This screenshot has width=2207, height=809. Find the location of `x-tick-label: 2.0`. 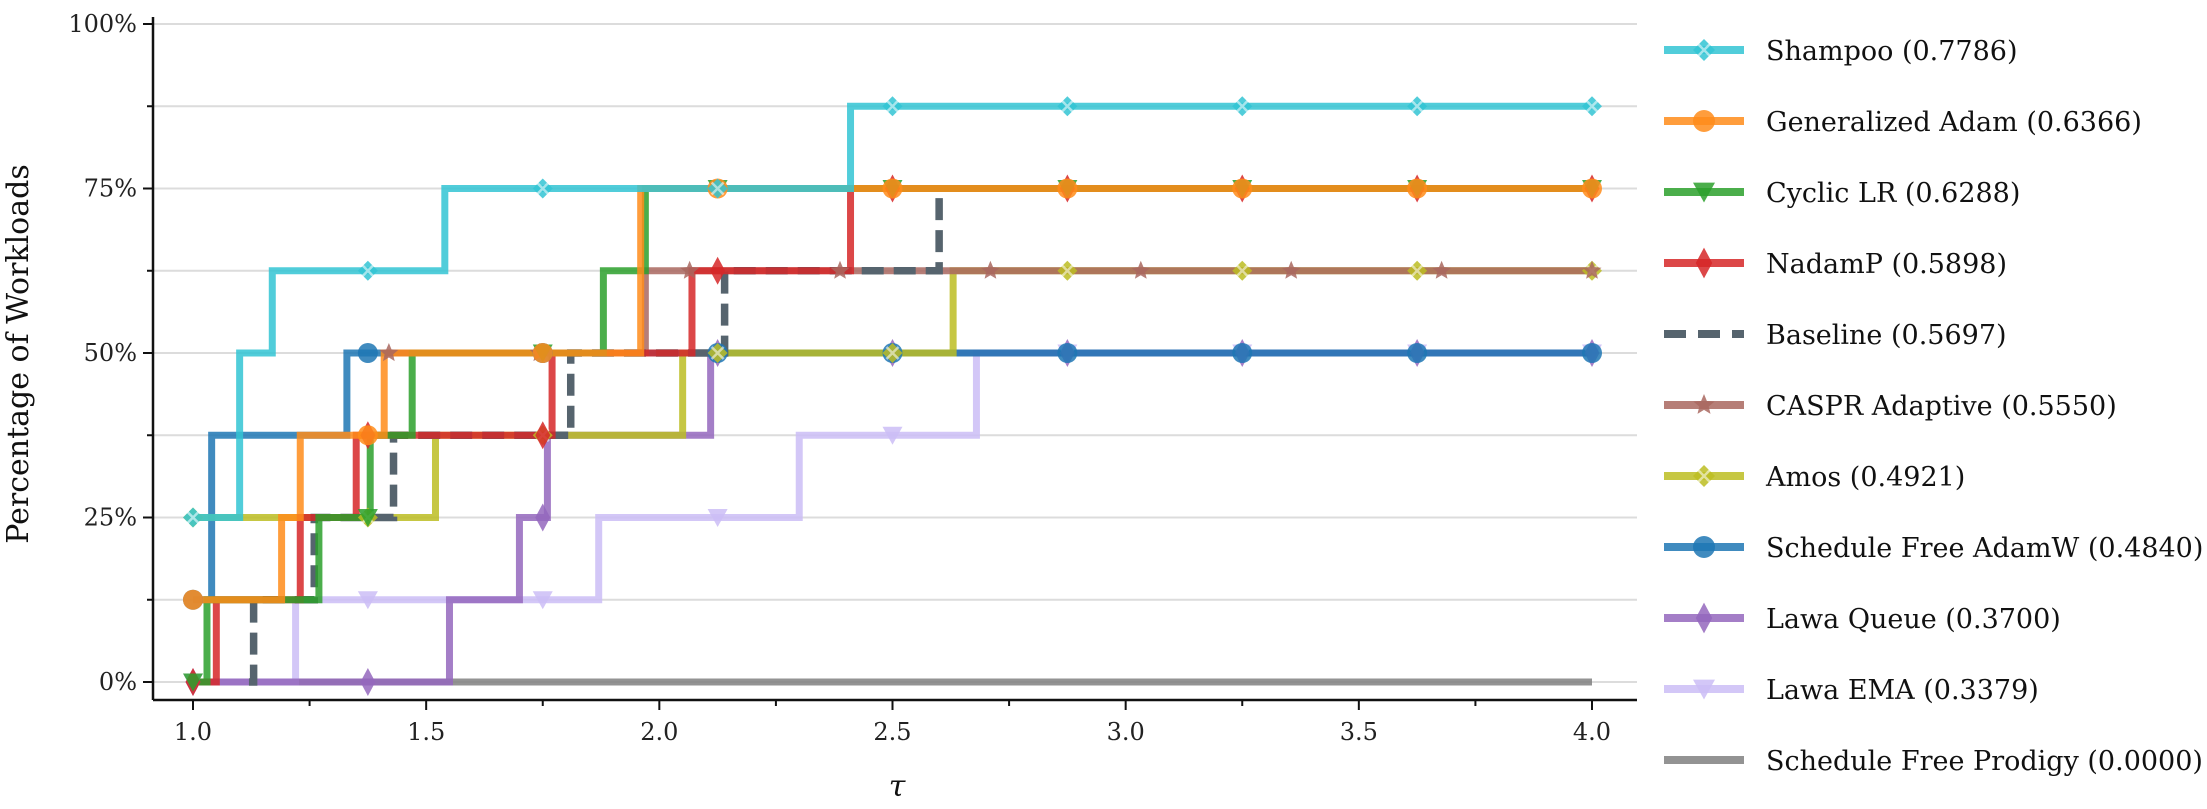

x-tick-label: 2.0 is located at coordinates (659, 732).